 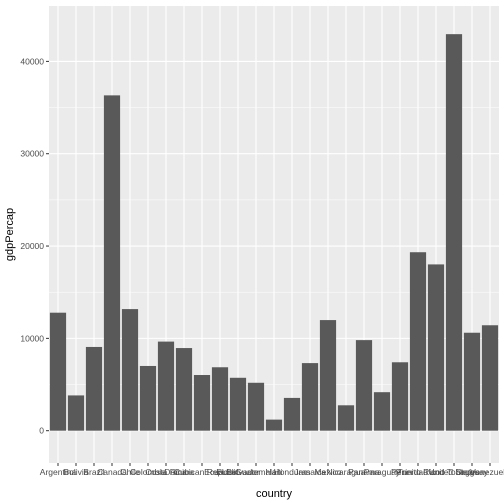 What do you see at coordinates (202, 472) in the screenshot?
I see `x-tick-label: Dominican Republic` at bounding box center [202, 472].